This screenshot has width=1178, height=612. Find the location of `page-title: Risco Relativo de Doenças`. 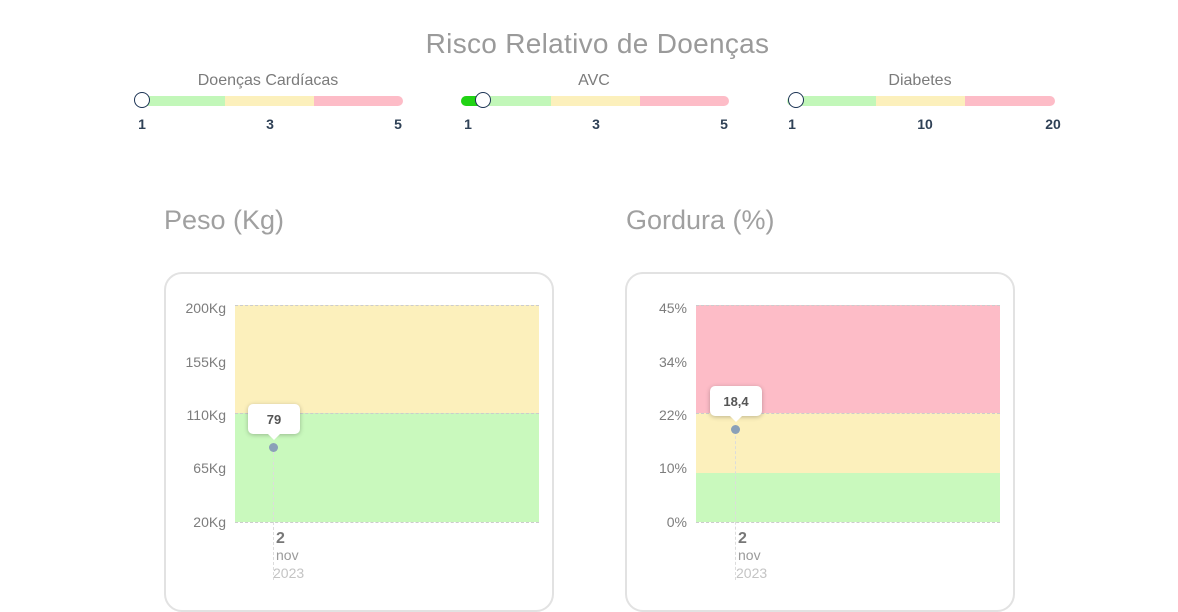

page-title: Risco Relativo de Doenças is located at coordinates (597, 43).